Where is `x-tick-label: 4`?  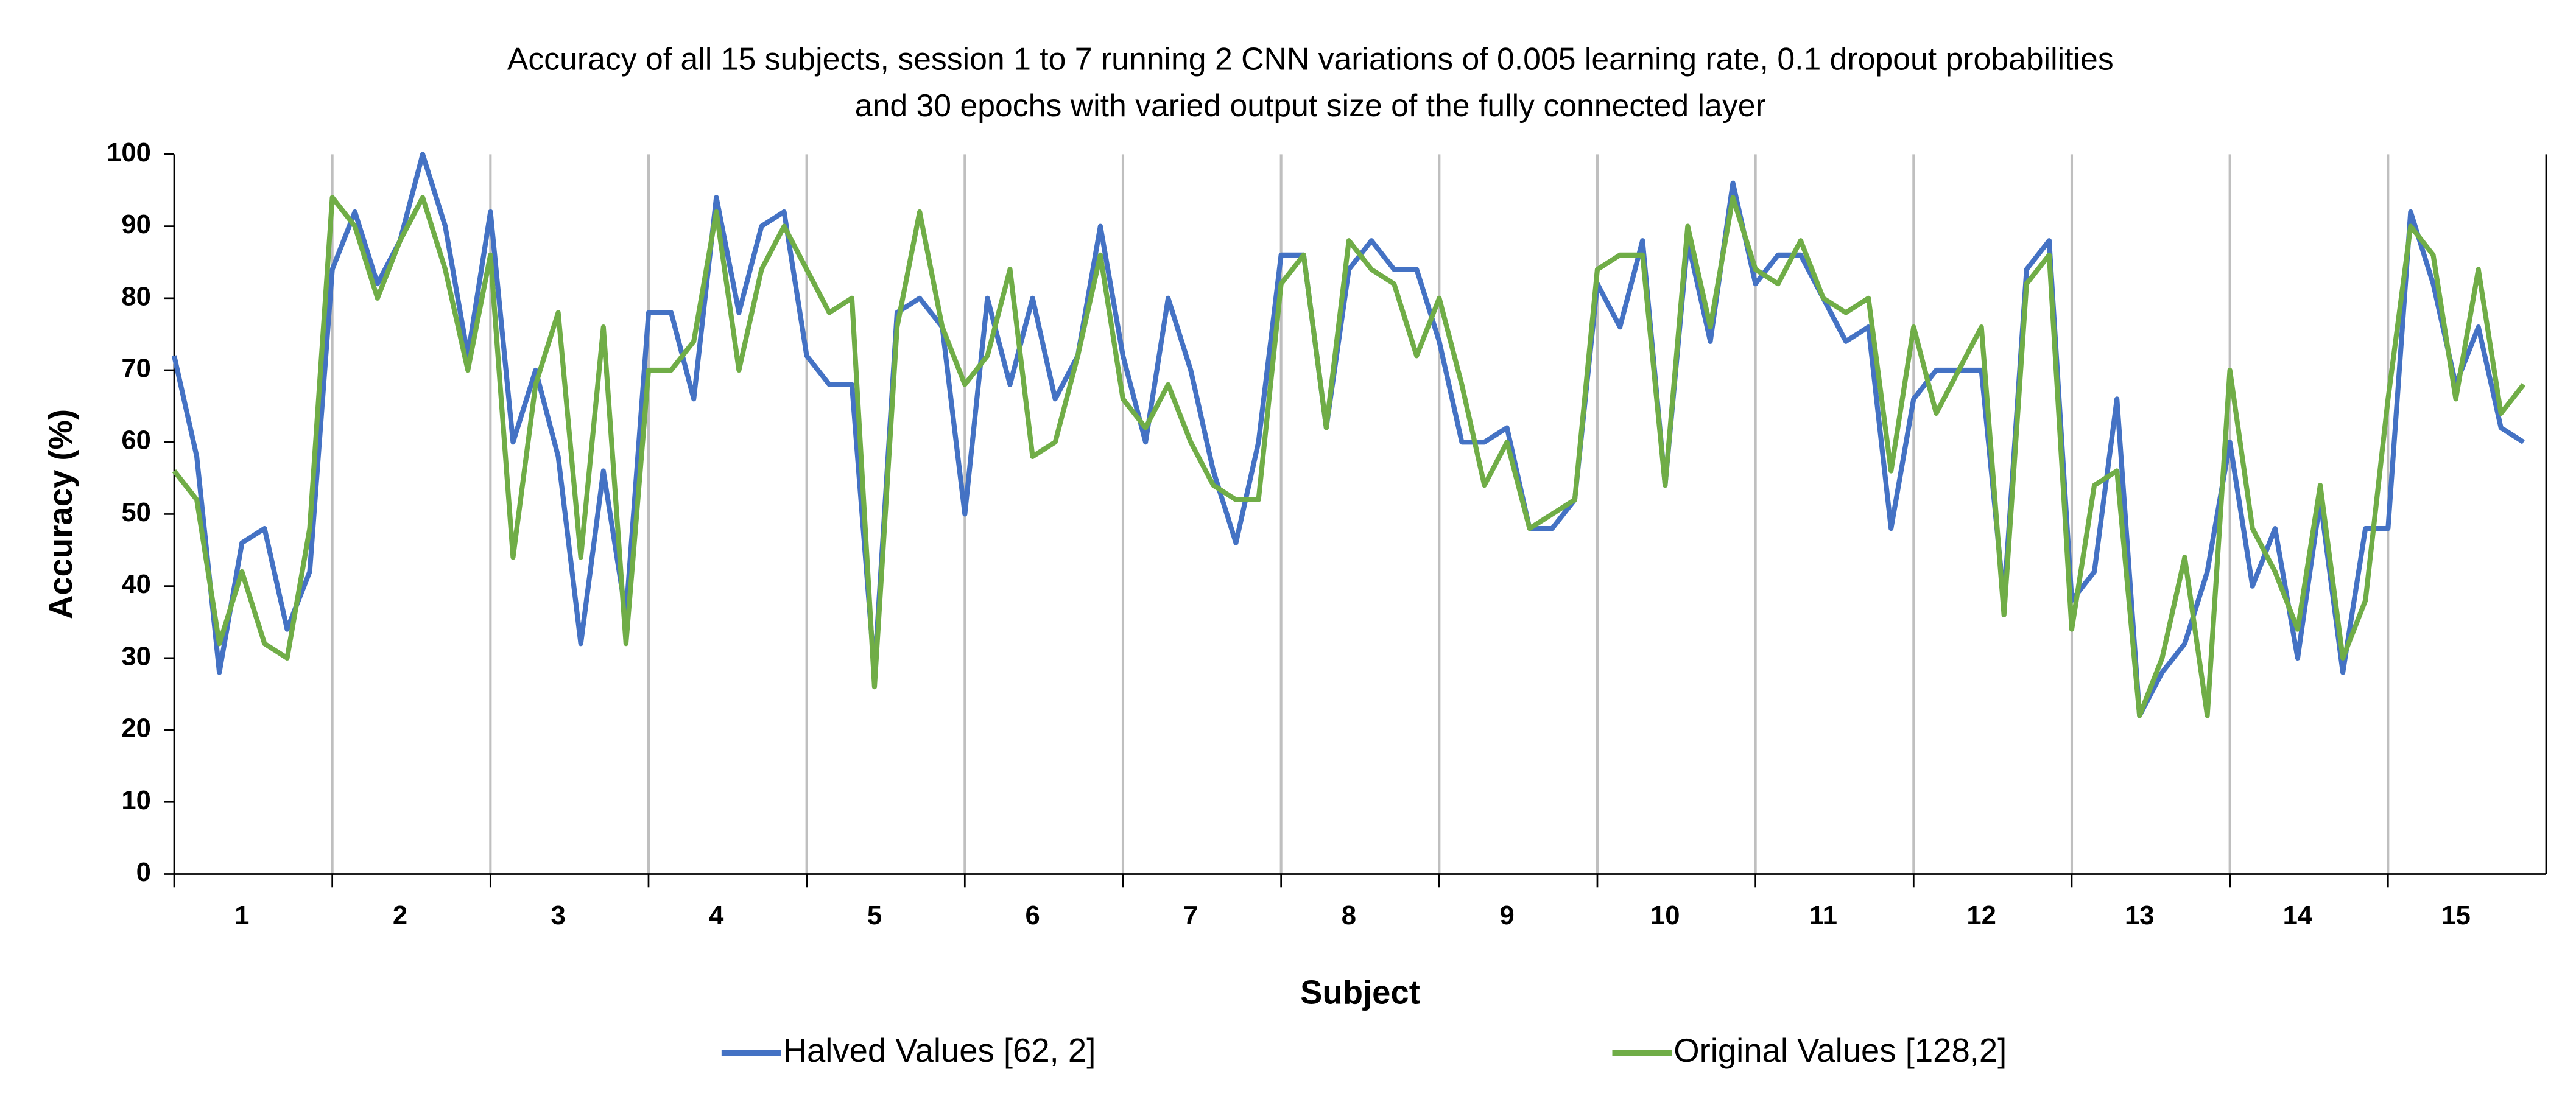 x-tick-label: 4 is located at coordinates (716, 915).